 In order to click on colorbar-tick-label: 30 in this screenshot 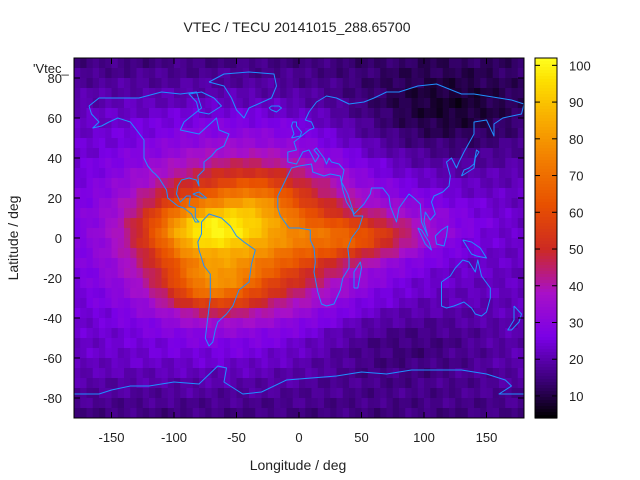, I will do `click(576, 322)`.